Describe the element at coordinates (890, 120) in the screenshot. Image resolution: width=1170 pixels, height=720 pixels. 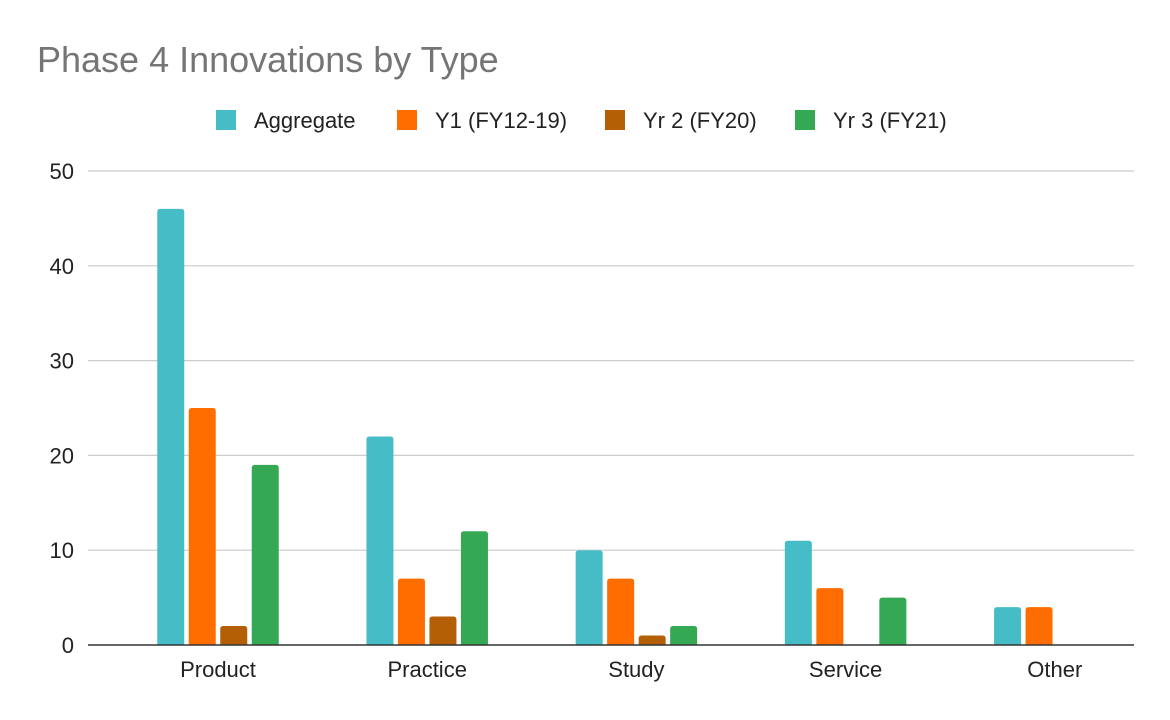
I see `legend-label-3: Yr 3 (FY21)` at that location.